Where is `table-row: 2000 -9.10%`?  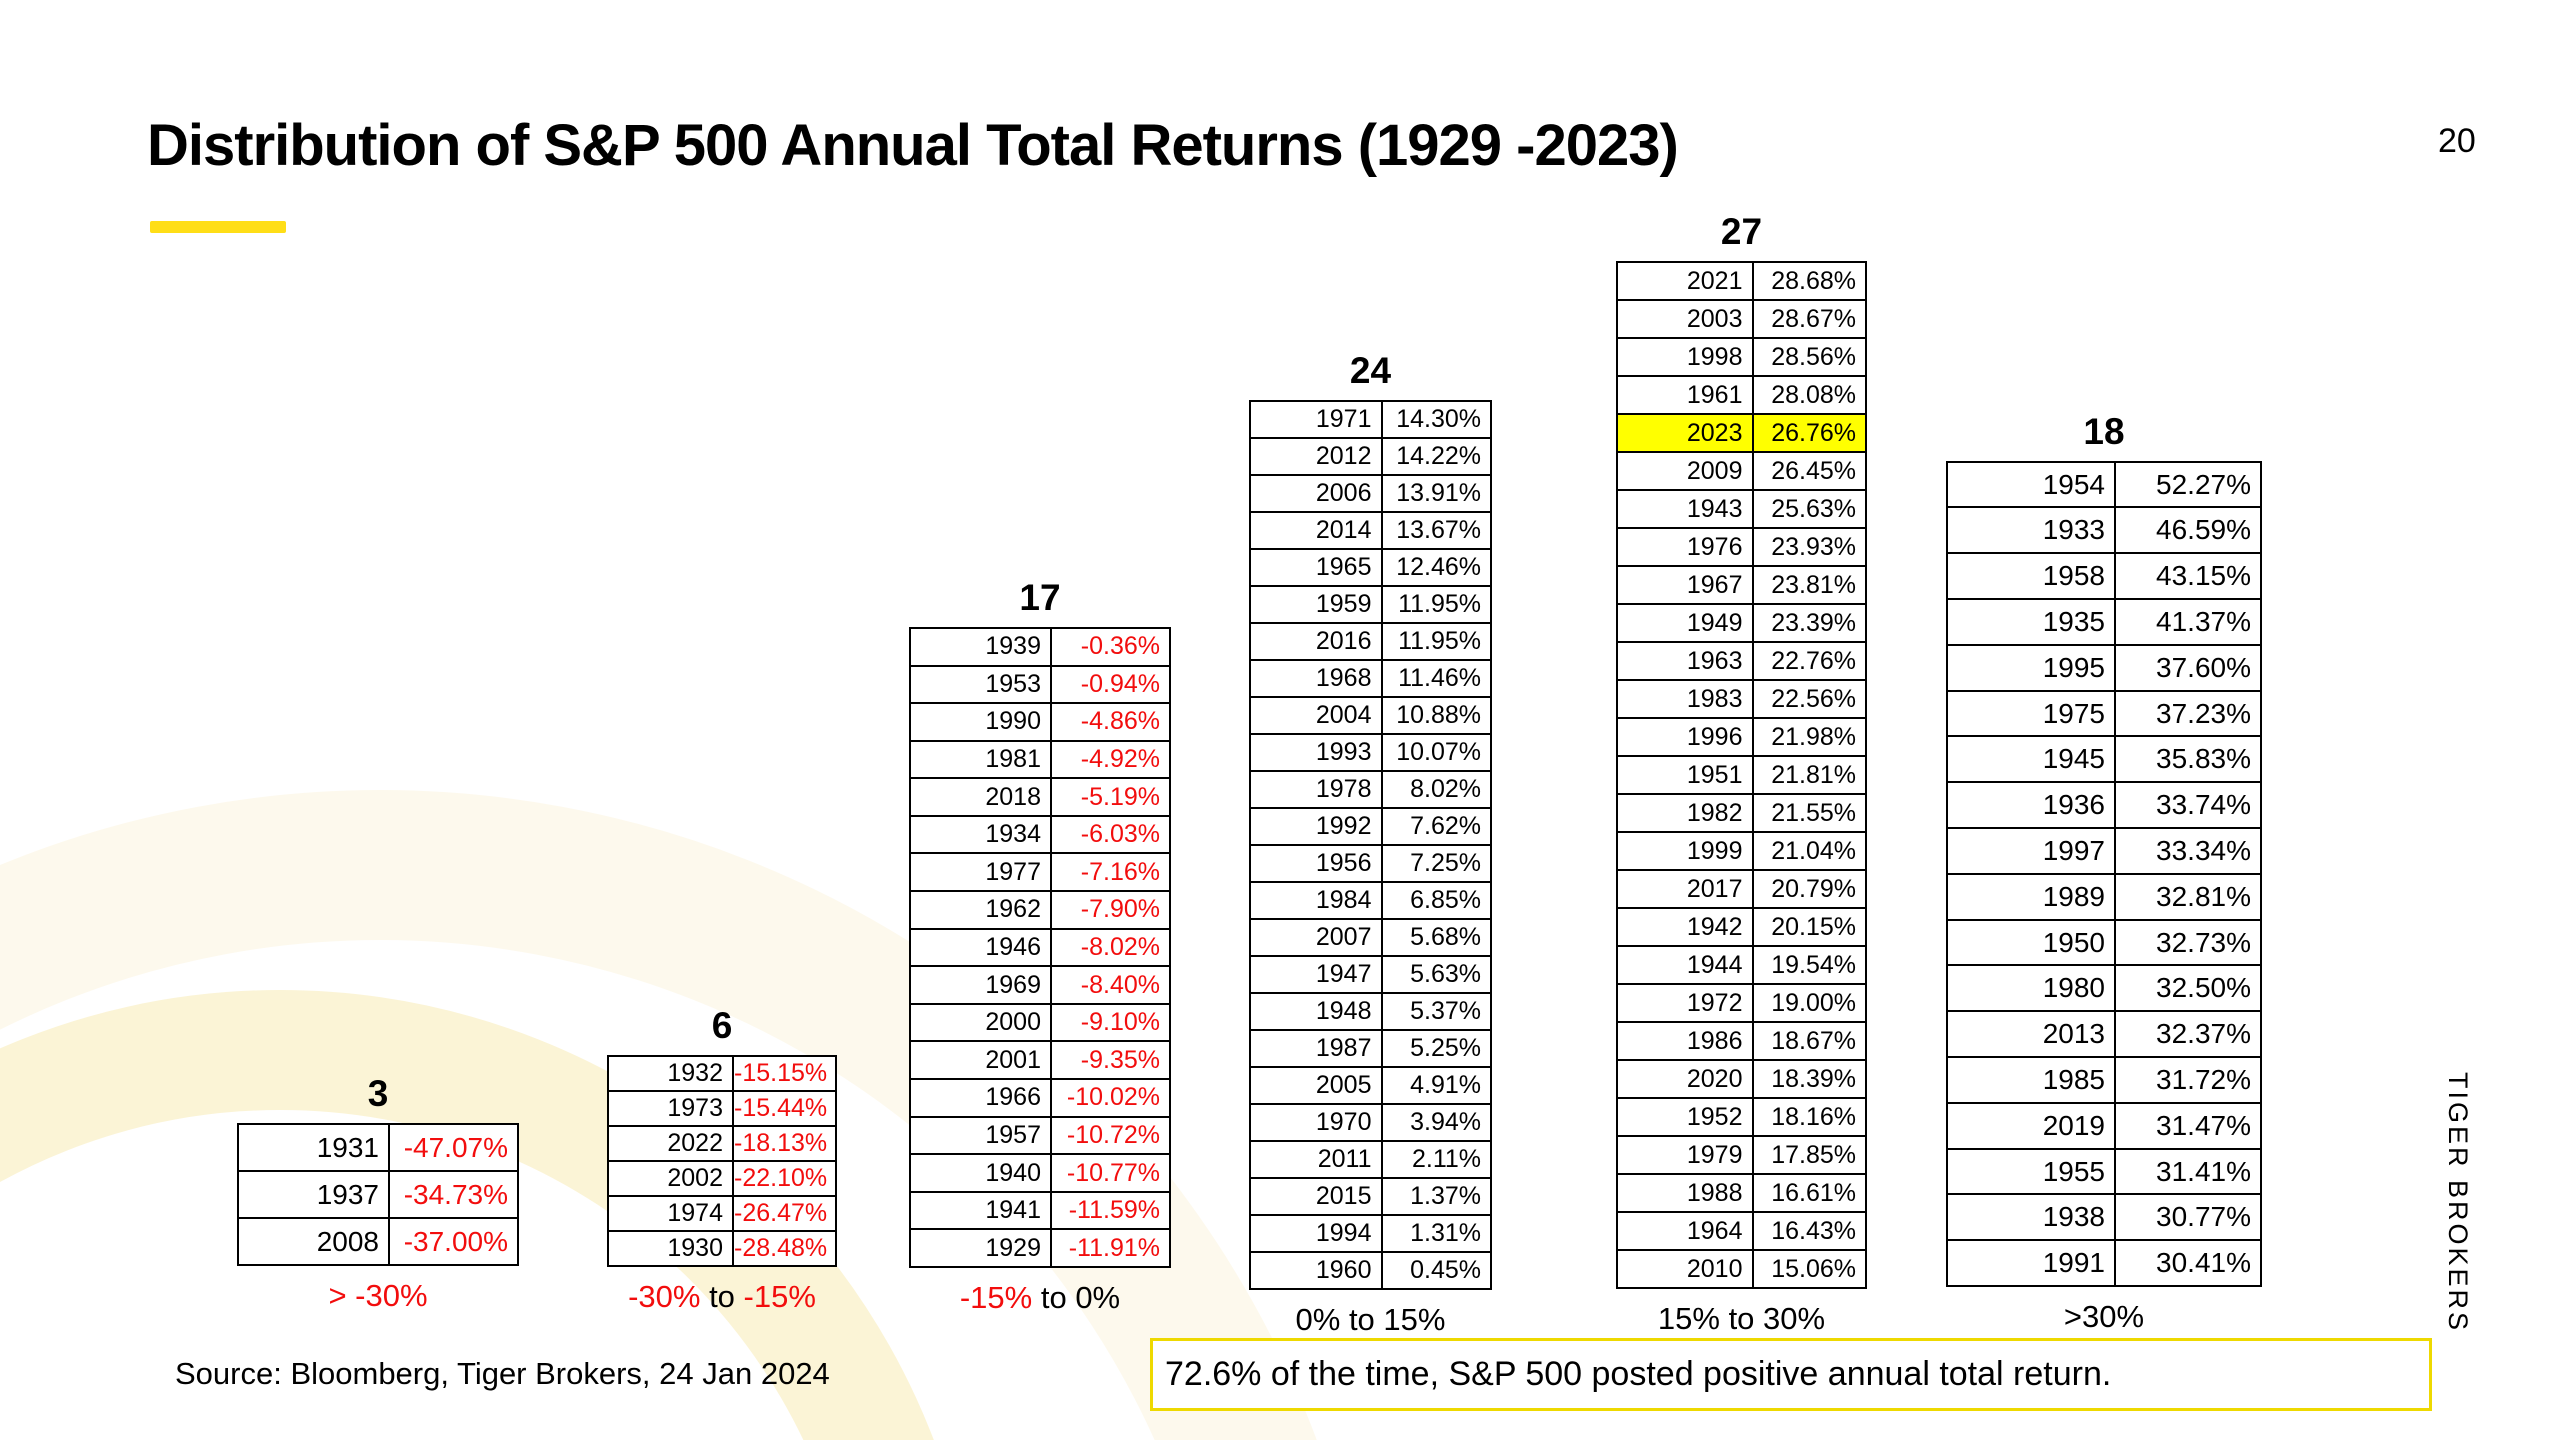
table-row: 2000 -9.10% is located at coordinates (1040, 1022).